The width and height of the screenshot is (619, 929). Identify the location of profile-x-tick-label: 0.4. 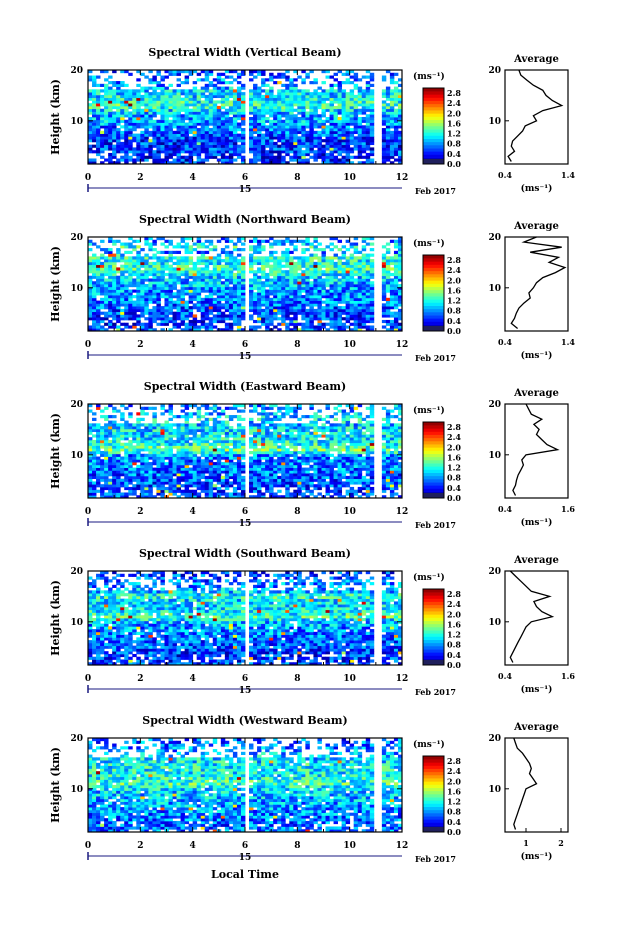
(505, 175).